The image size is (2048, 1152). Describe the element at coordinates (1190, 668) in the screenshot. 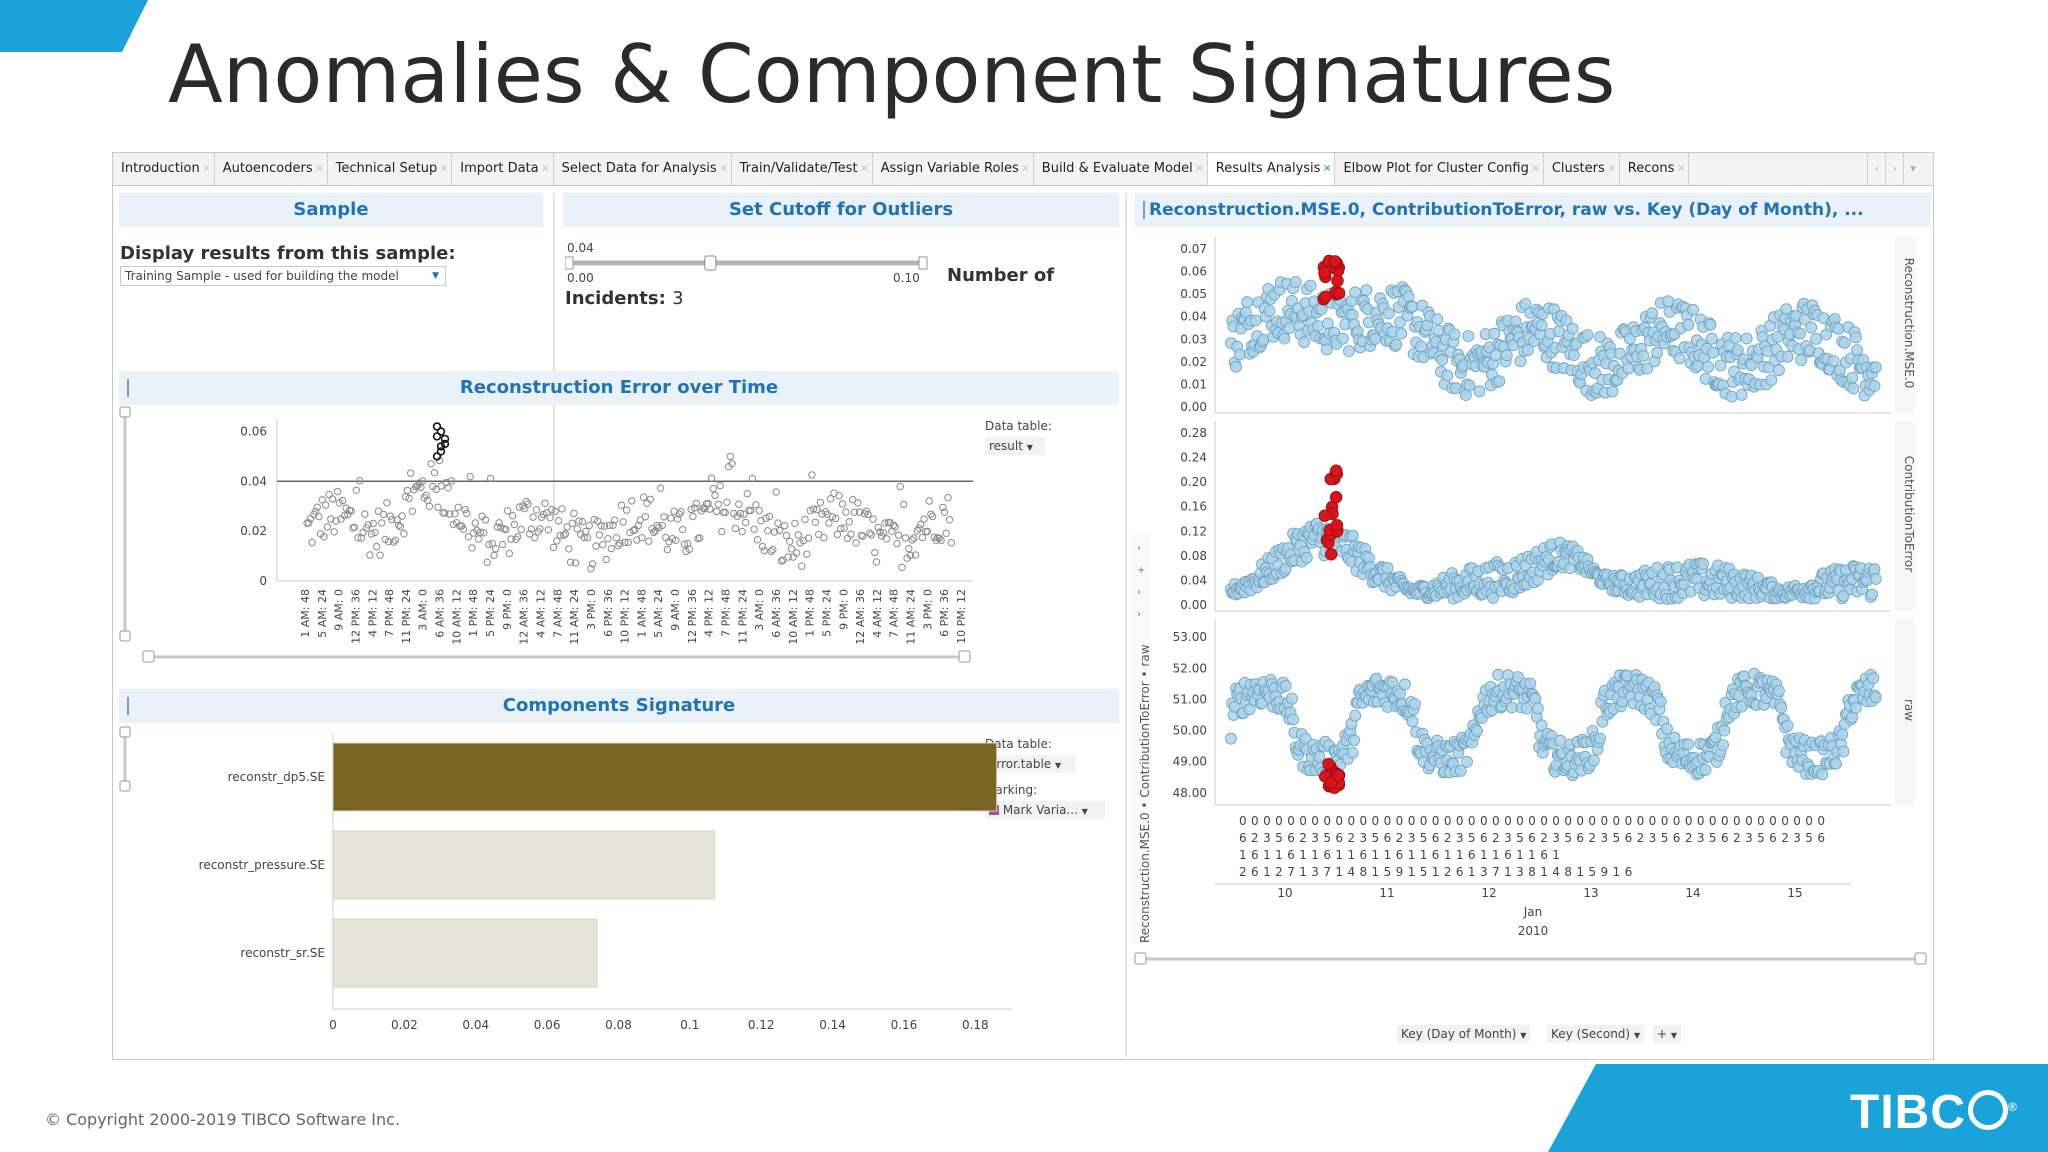

I see `y-tick-label: 52.00` at that location.